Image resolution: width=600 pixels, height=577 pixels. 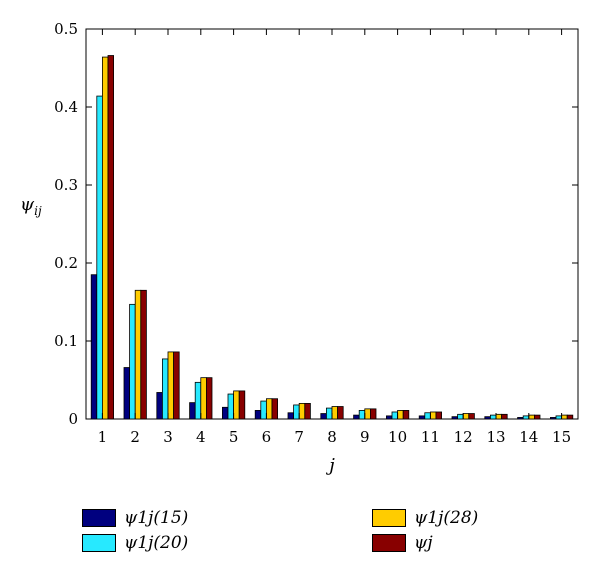 I want to click on bar-series3-x14, so click(x=531, y=417).